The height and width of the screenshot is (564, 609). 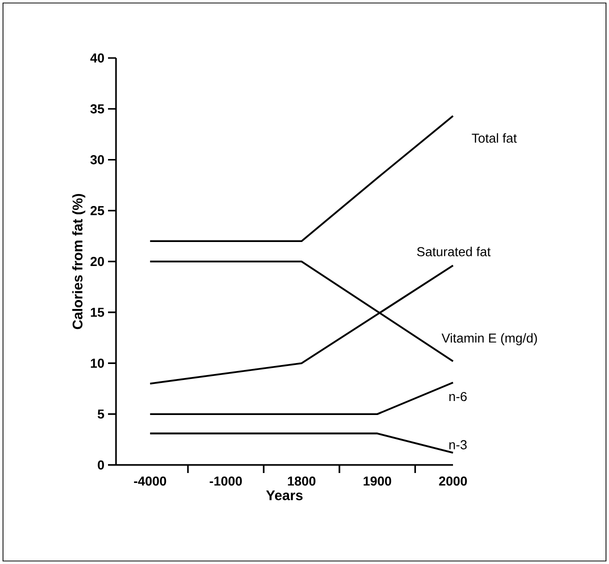 I want to click on x-tick-label: 1900, so click(x=378, y=481).